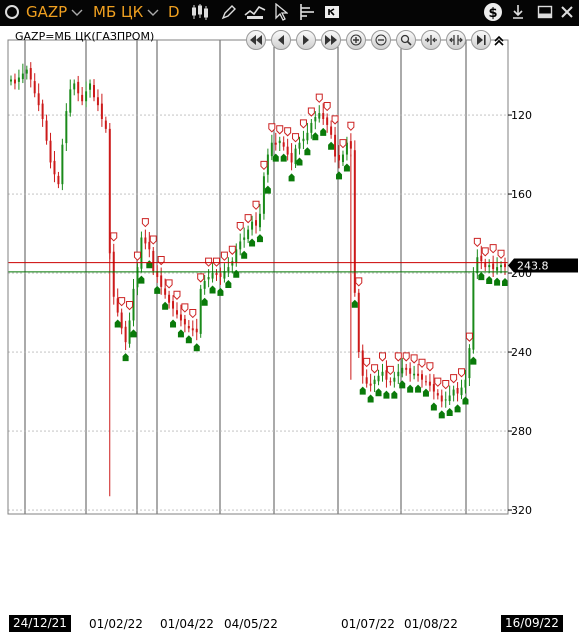 The image size is (579, 644). Describe the element at coordinates (153, 12) in the screenshot. I see `market-dropdown-chevron-icon` at that location.